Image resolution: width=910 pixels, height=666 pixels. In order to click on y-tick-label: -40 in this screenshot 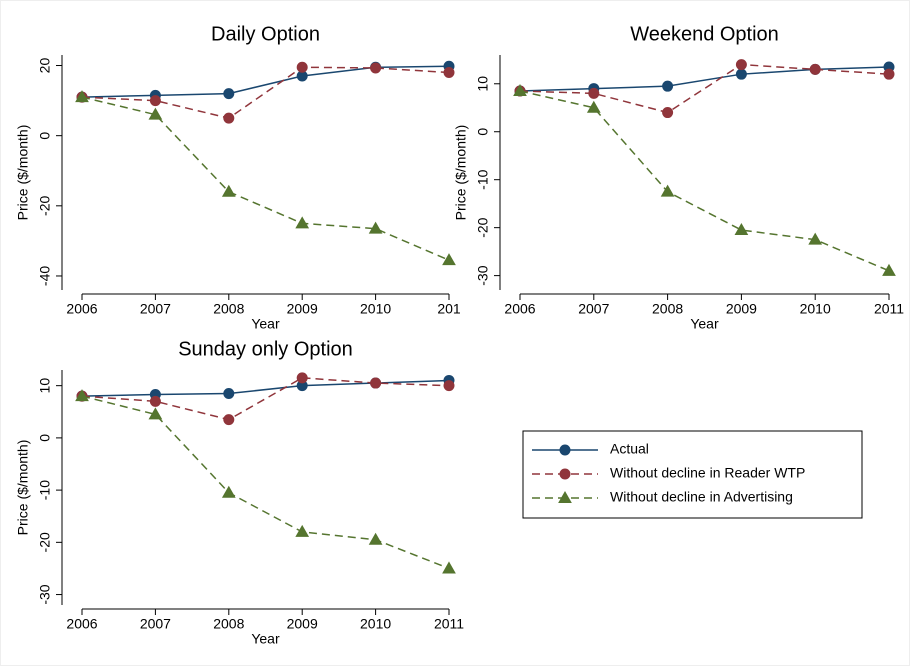, I will do `click(45, 276)`.